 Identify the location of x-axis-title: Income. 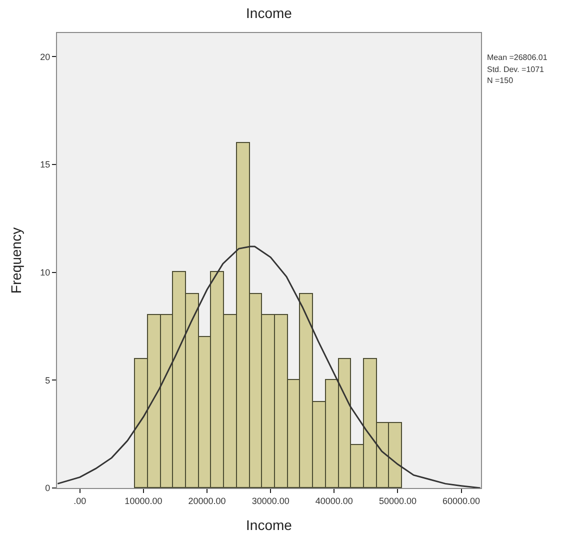
(269, 525).